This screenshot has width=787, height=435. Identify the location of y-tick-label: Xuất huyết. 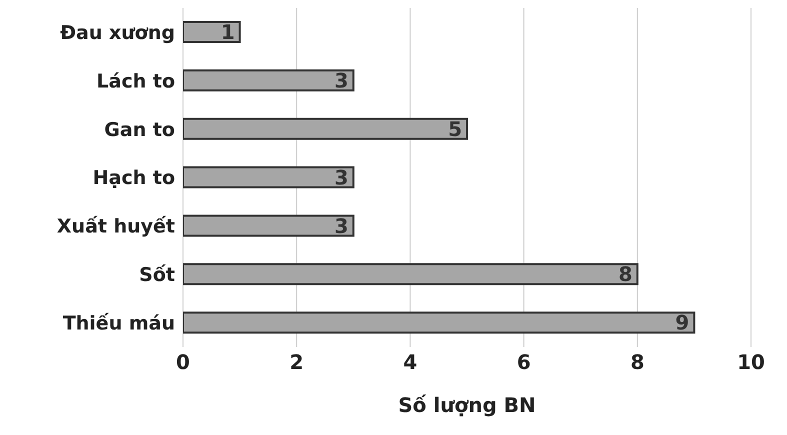
(115, 227).